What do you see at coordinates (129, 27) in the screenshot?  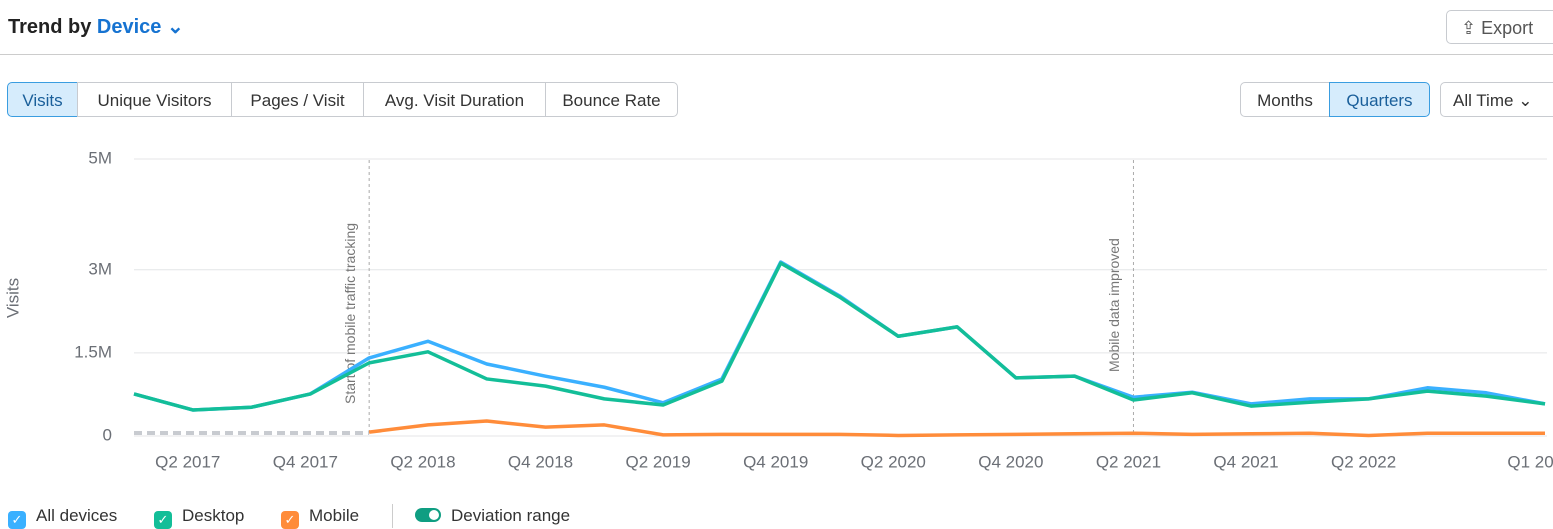 I see `selector-text: Device` at bounding box center [129, 27].